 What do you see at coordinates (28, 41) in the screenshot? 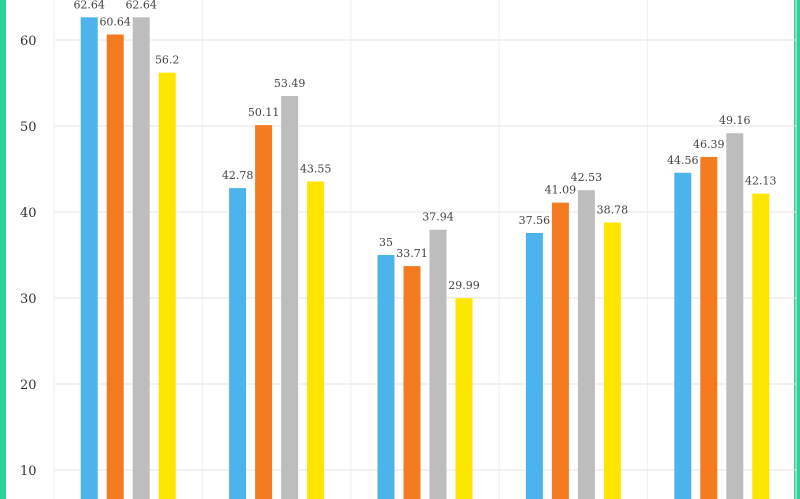
I see `y-tick-label: 60` at bounding box center [28, 41].